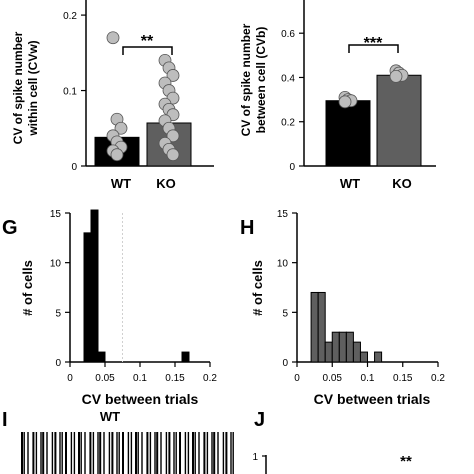 Image resolution: width=474 pixels, height=474 pixels. I want to click on y-axis-label-line-2: within cell (CVw), so click(33, 88).